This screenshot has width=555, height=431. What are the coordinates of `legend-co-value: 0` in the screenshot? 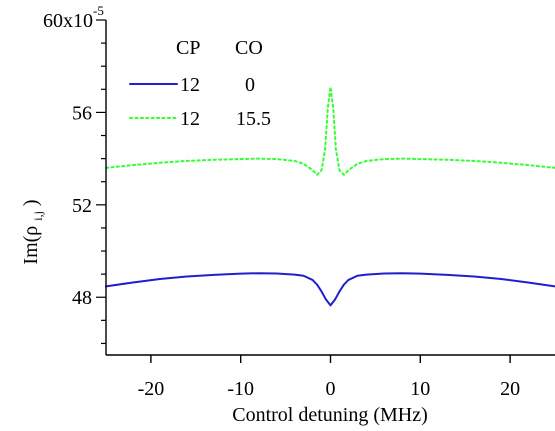 It's located at (250, 85).